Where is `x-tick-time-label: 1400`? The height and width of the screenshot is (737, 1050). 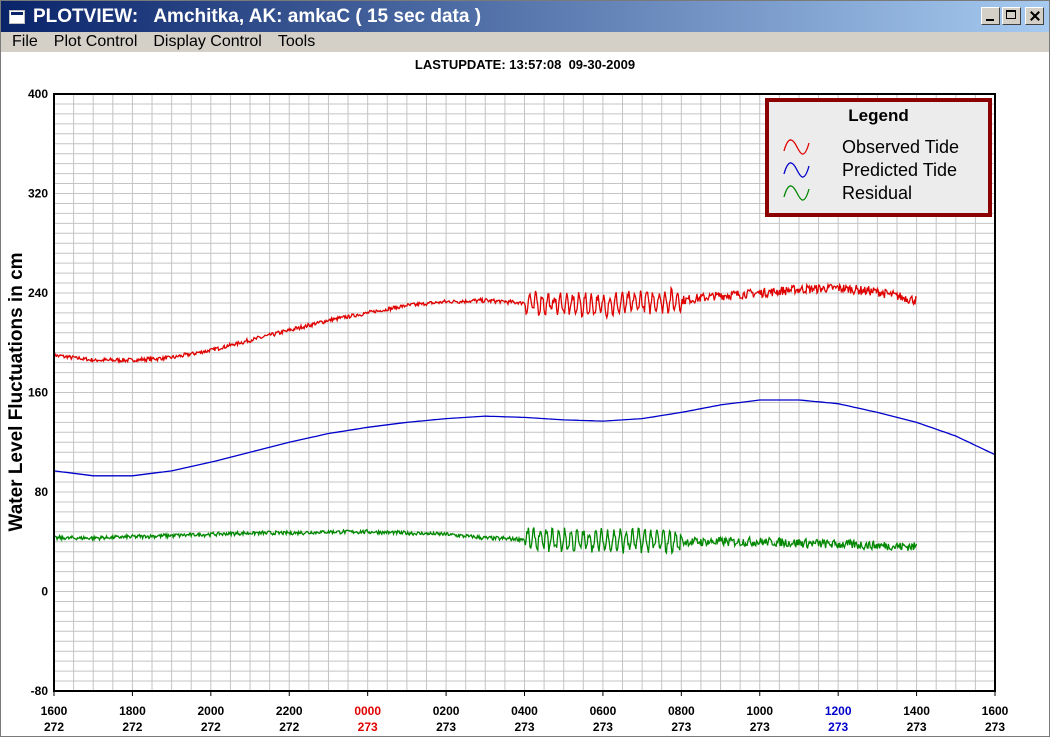 x-tick-time-label: 1400 is located at coordinates (916, 711).